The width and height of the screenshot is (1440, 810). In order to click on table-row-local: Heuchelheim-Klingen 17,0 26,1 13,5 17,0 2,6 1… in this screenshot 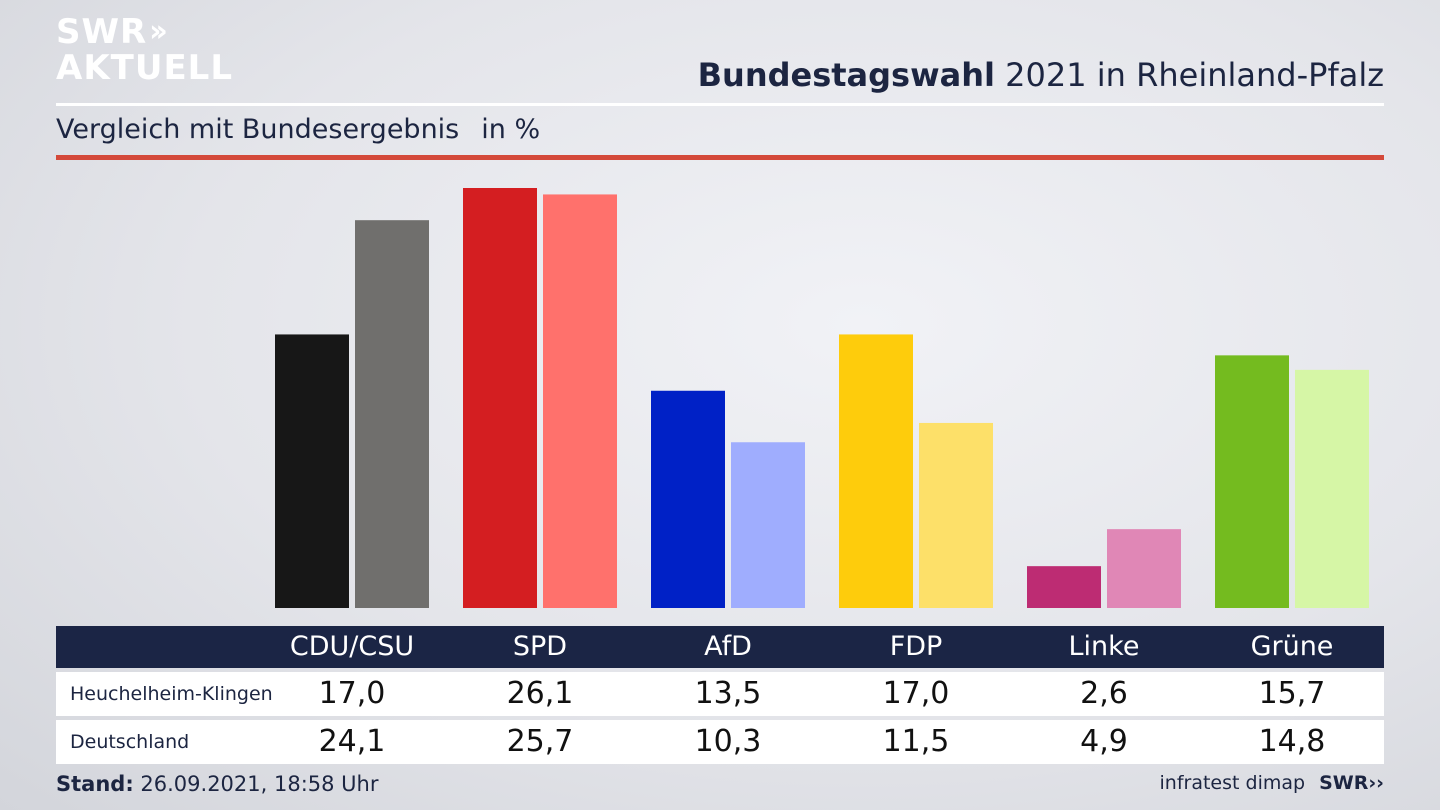, I will do `click(720, 694)`.